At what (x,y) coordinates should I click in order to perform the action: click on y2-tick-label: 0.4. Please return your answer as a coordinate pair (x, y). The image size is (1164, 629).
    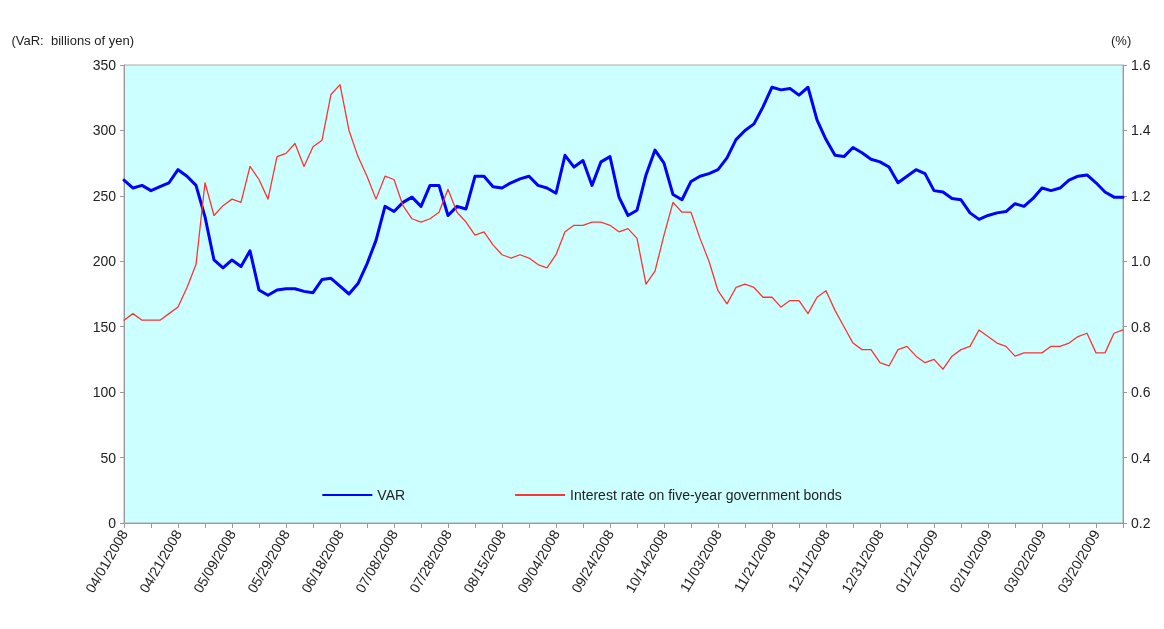
    Looking at the image, I should click on (1141, 457).